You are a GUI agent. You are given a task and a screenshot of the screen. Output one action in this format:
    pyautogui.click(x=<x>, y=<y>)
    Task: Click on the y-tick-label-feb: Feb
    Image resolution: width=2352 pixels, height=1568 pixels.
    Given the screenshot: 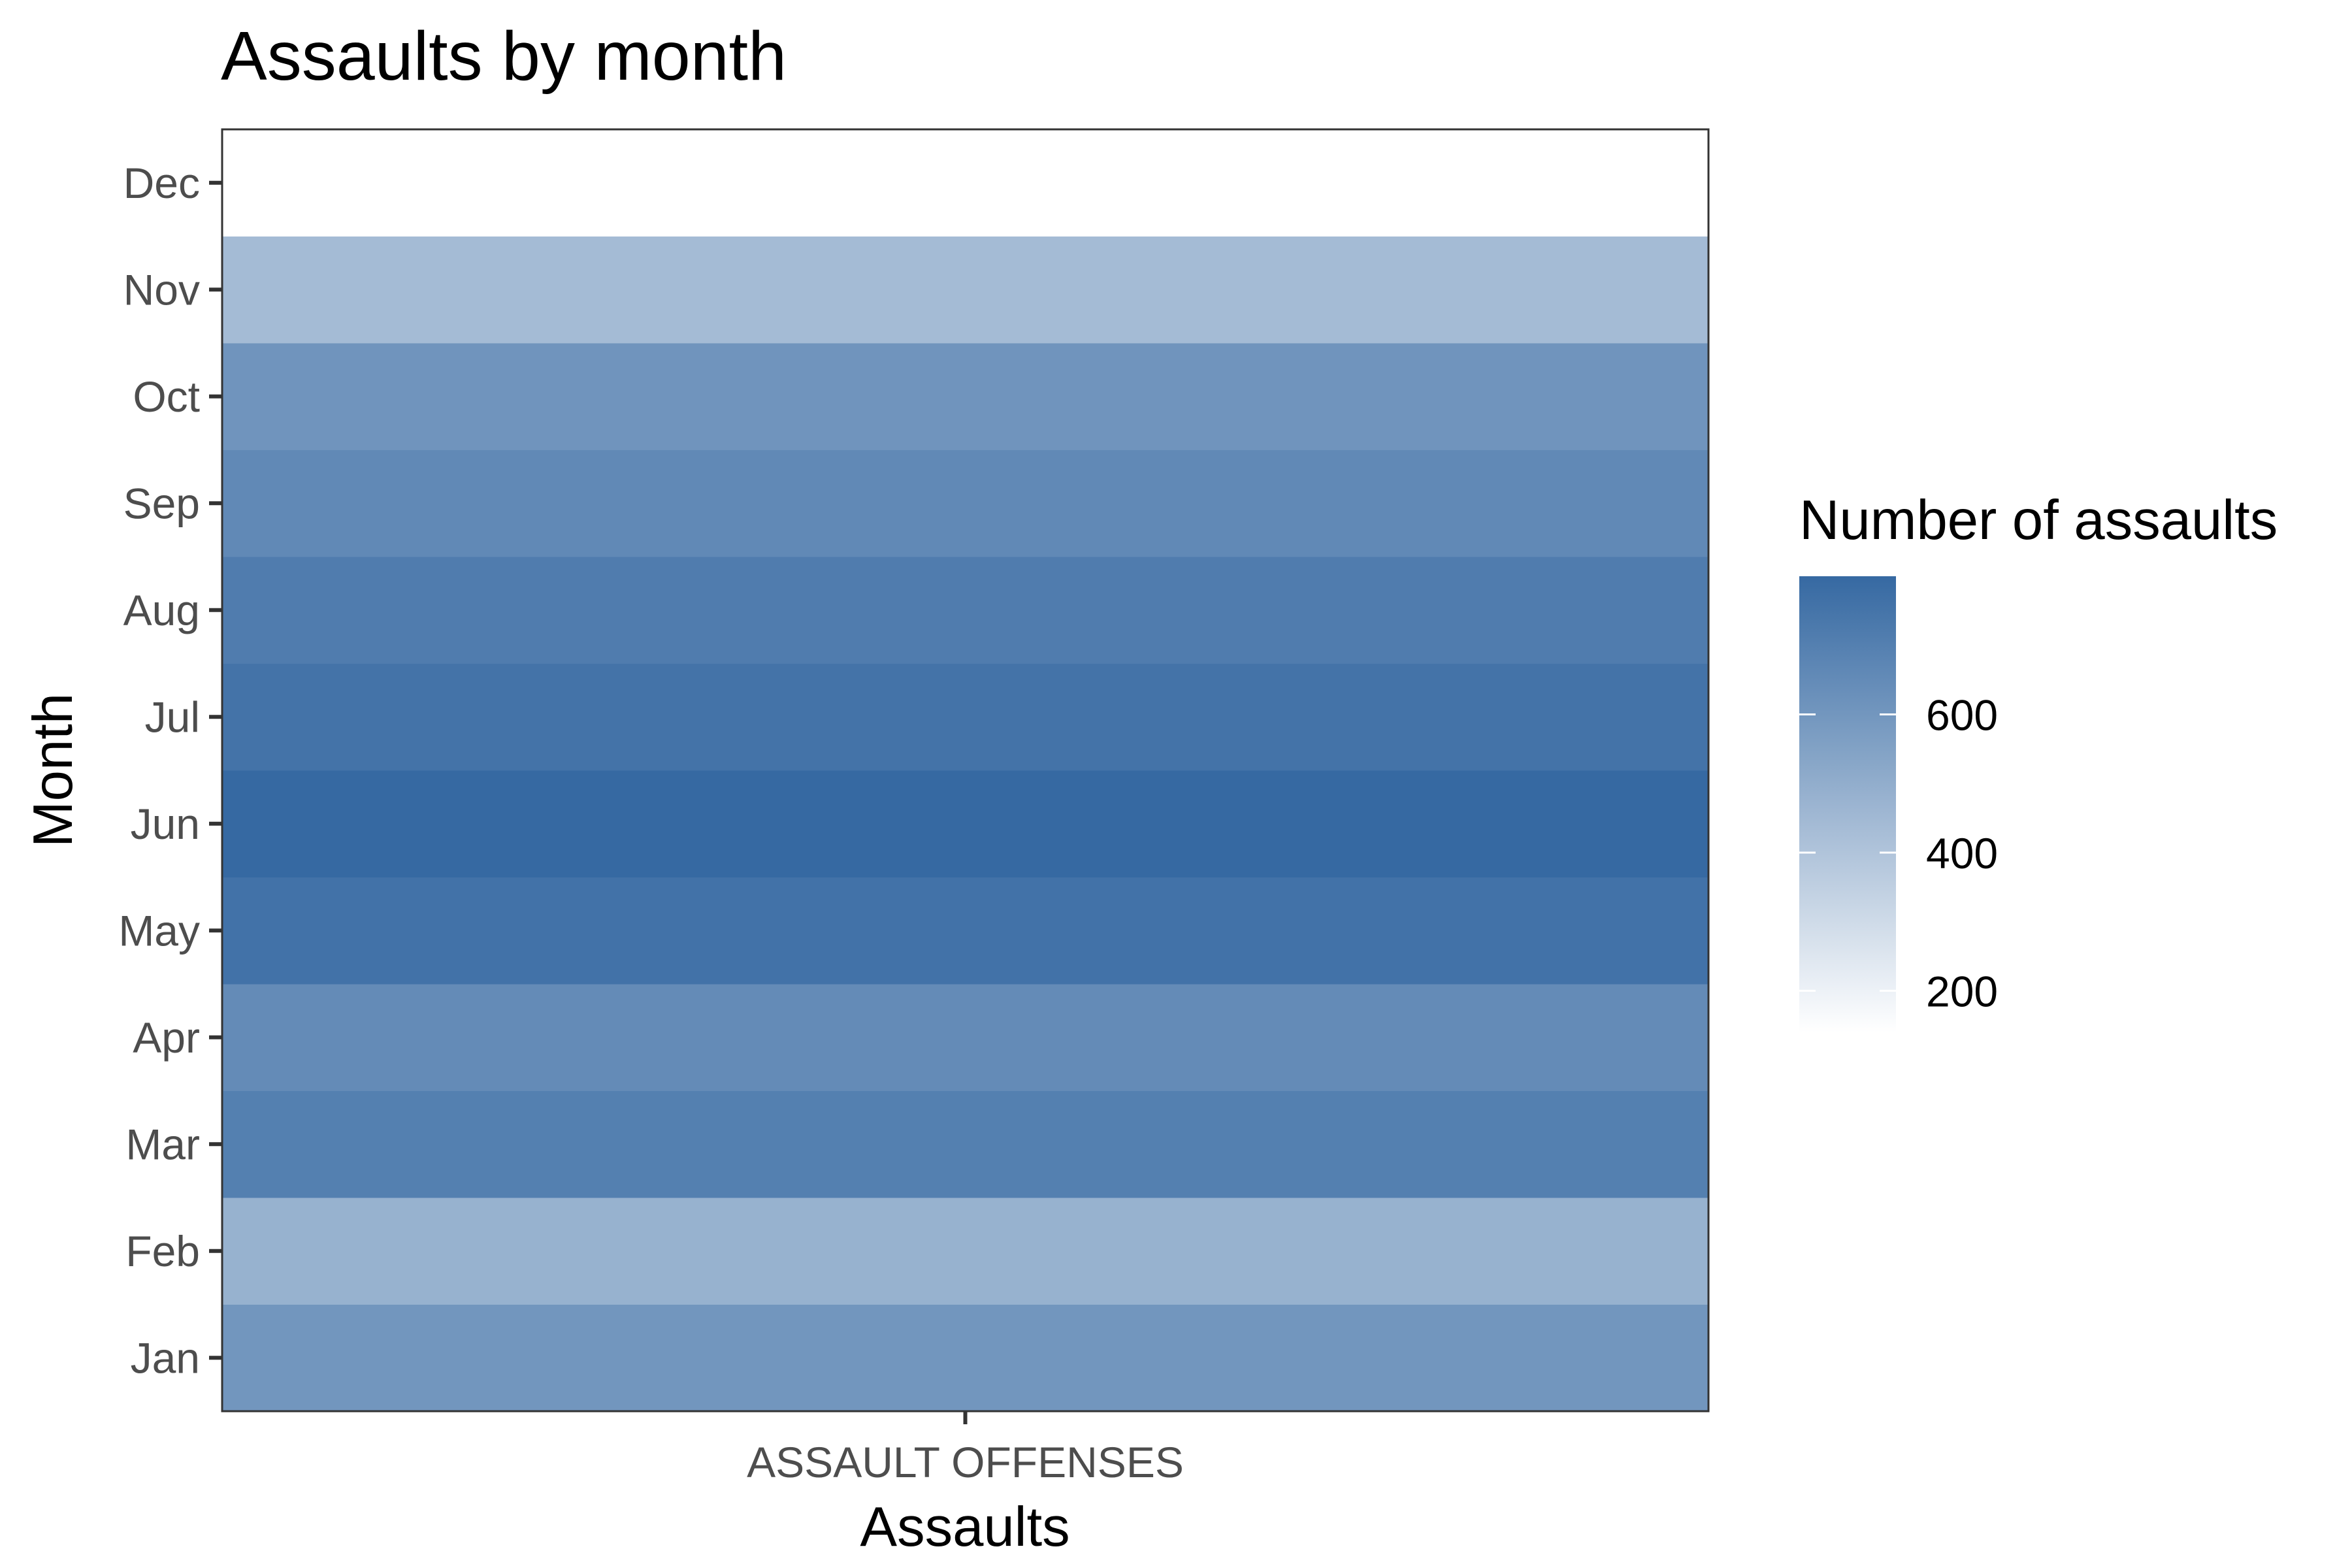 What is the action you would take?
    pyautogui.click(x=162, y=1251)
    